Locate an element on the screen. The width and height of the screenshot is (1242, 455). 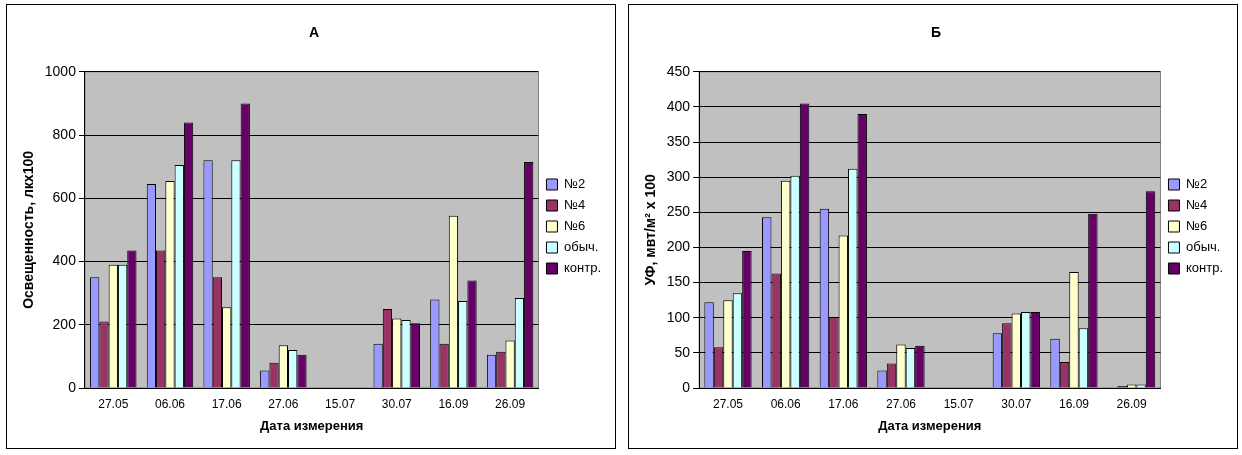
y-tick-label: 100 is located at coordinates (678, 316).